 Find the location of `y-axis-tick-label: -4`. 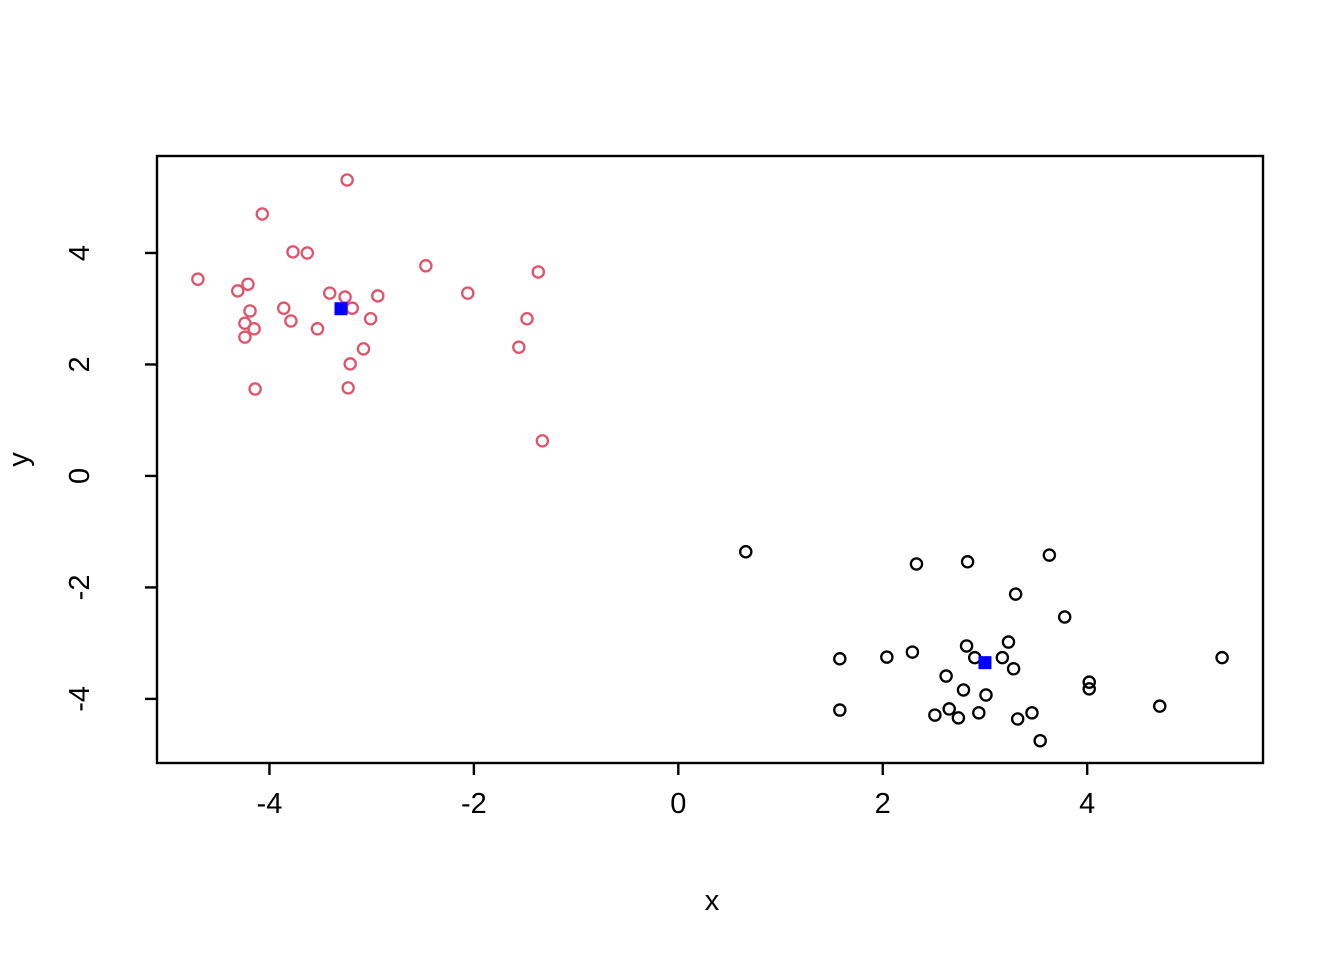

y-axis-tick-label: -4 is located at coordinates (80, 699).